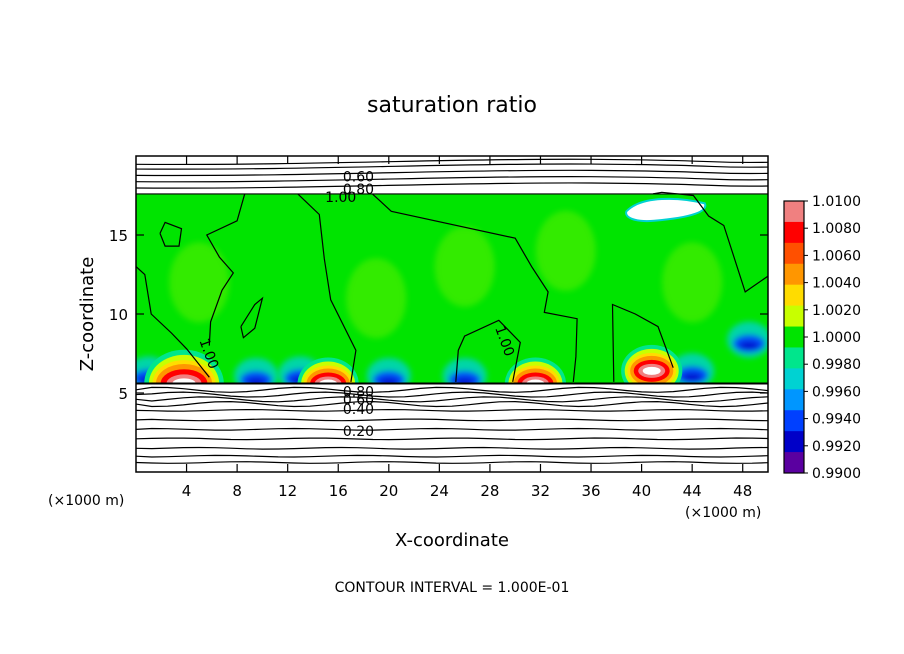  Describe the element at coordinates (836, 284) in the screenshot. I see `colorbar-tick-label: 1.0040` at that location.